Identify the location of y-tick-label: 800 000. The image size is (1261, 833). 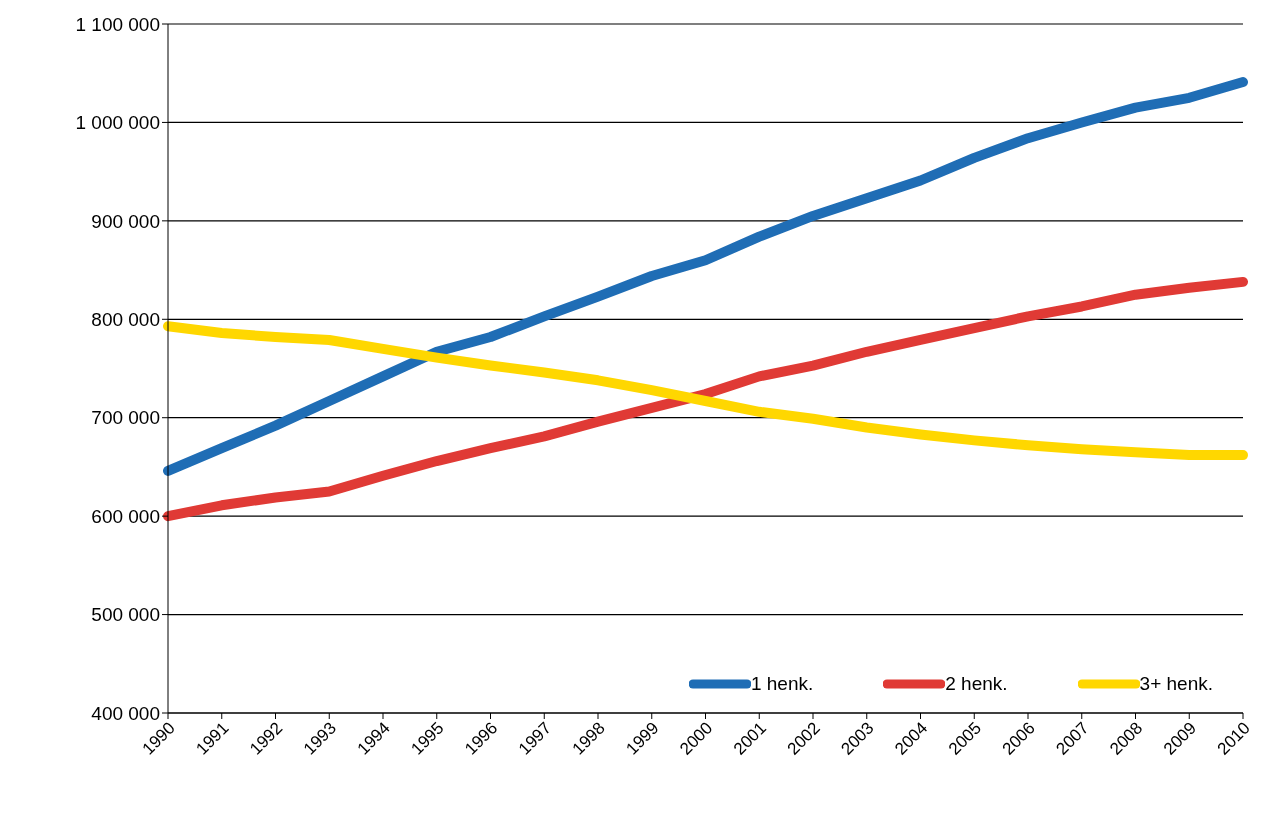
(125, 320).